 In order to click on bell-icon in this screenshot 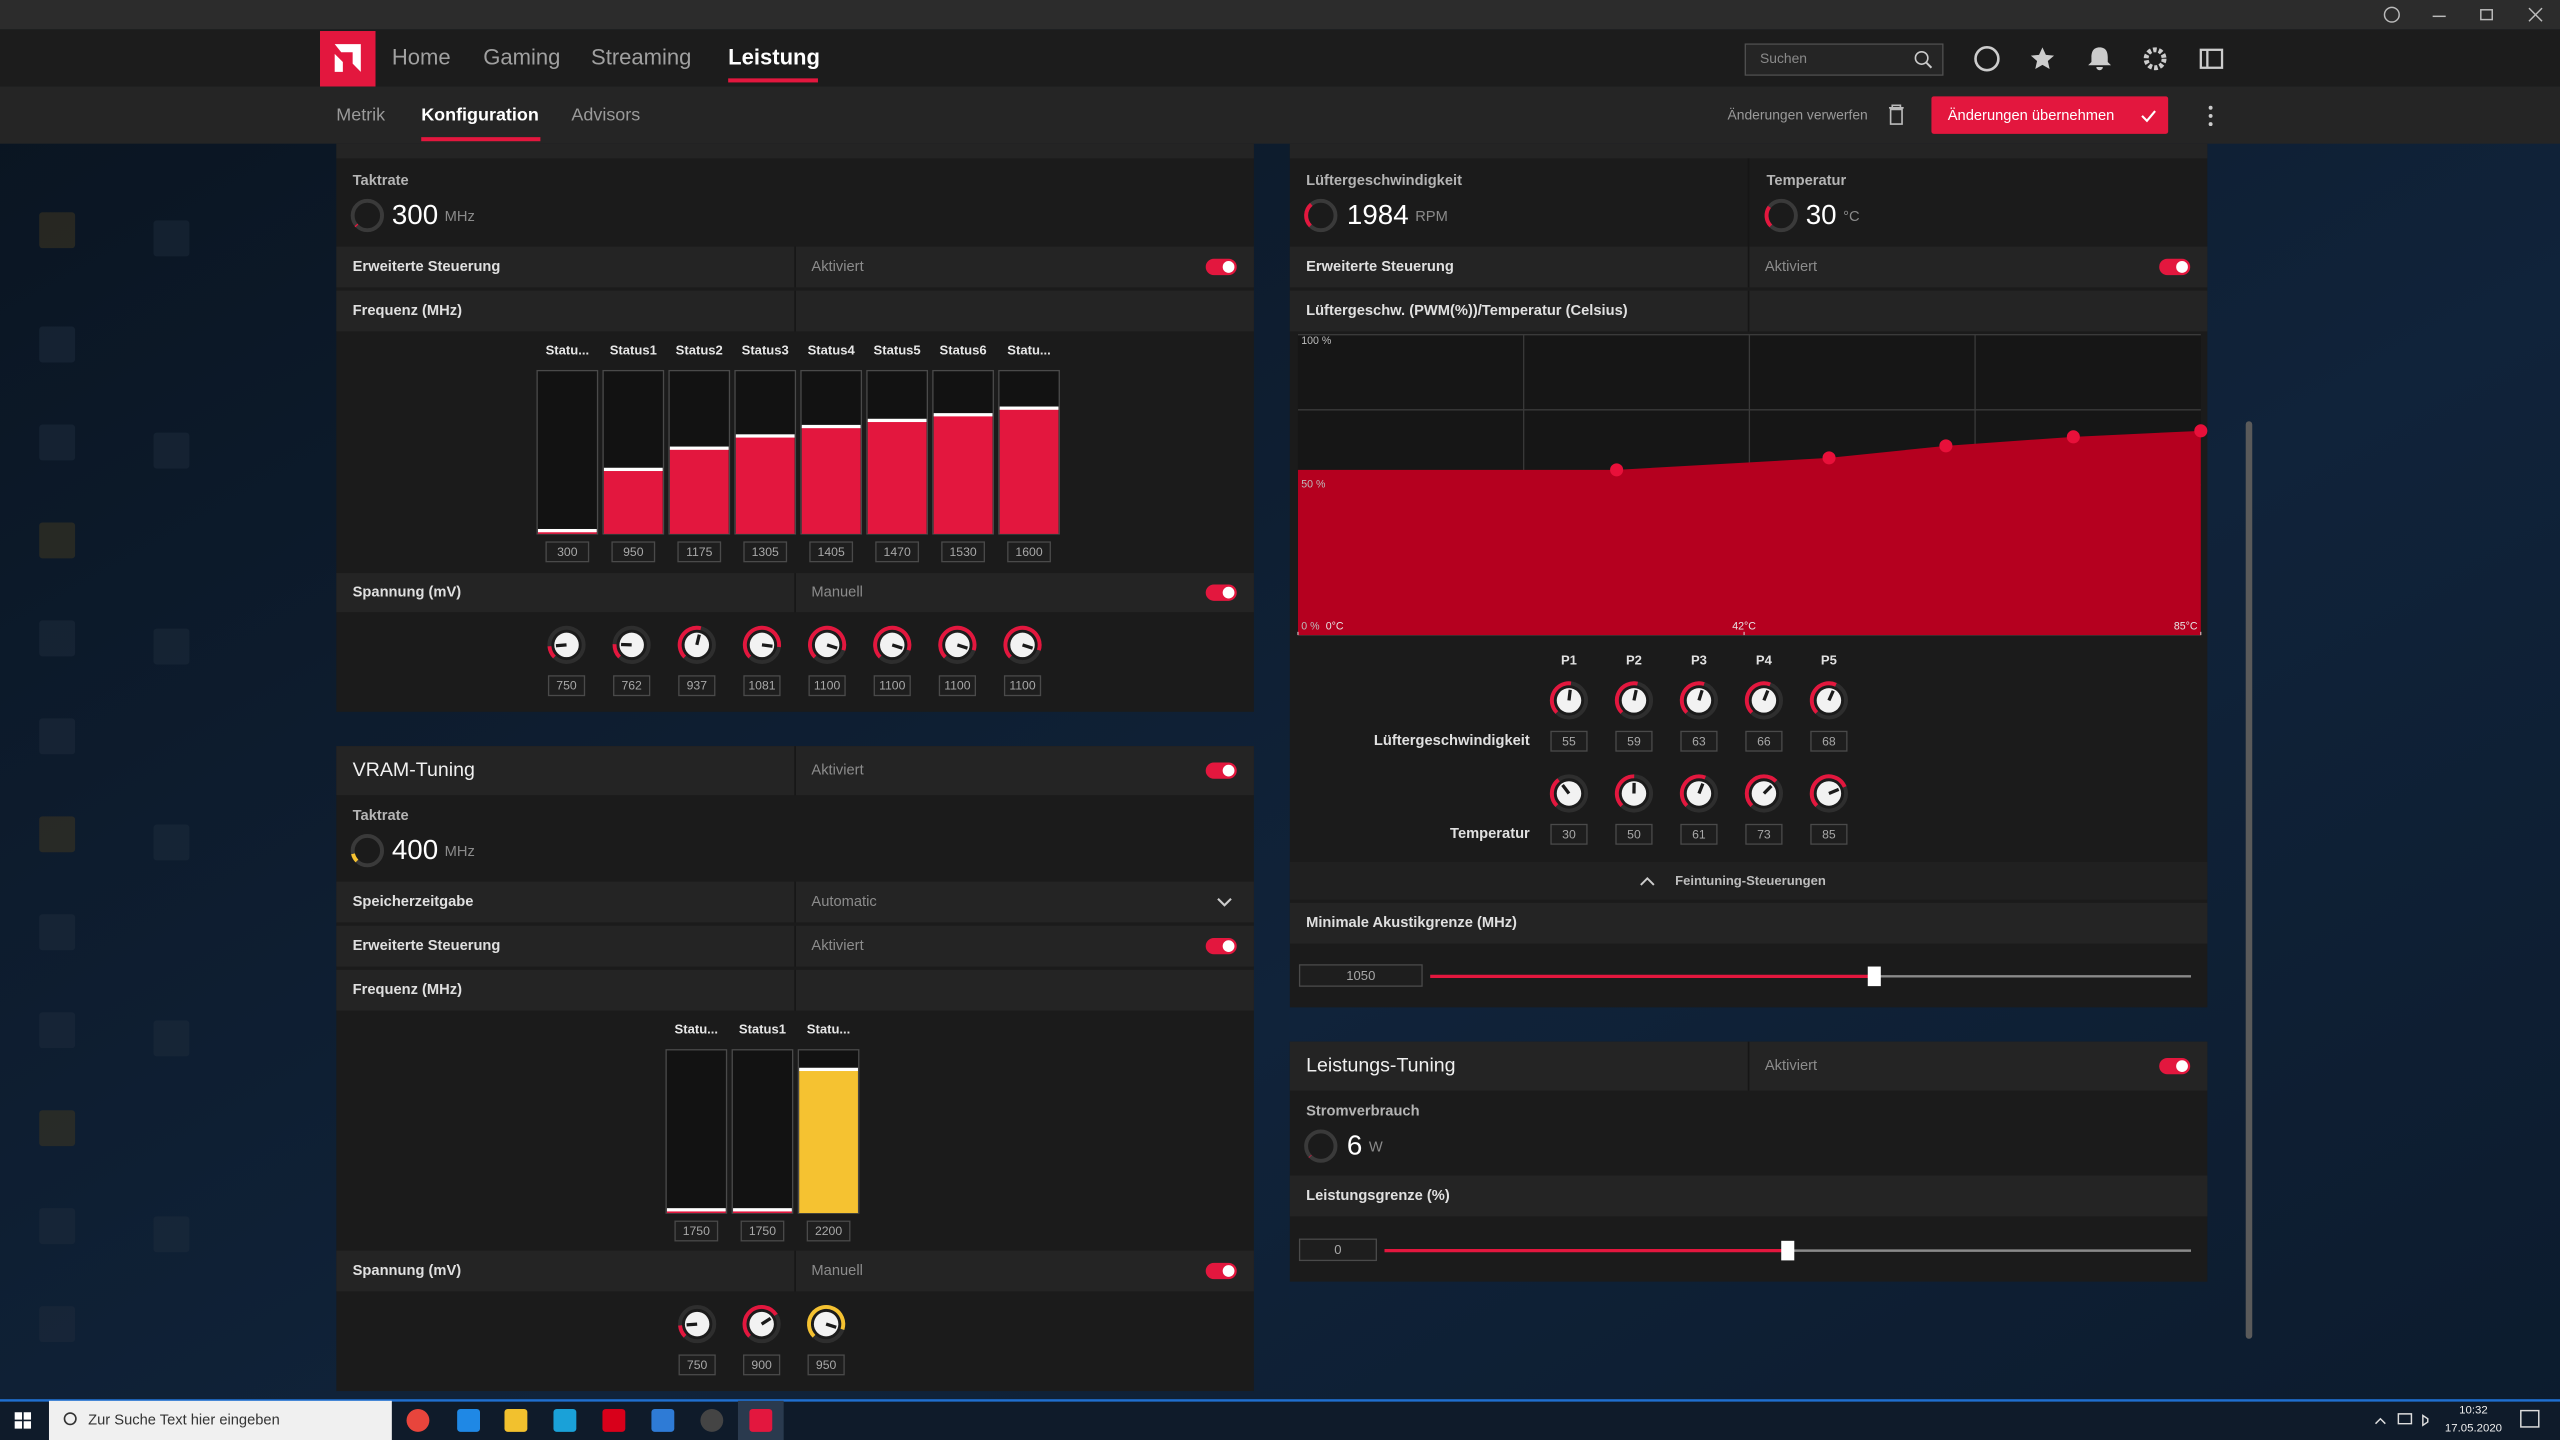, I will do `click(2100, 59)`.